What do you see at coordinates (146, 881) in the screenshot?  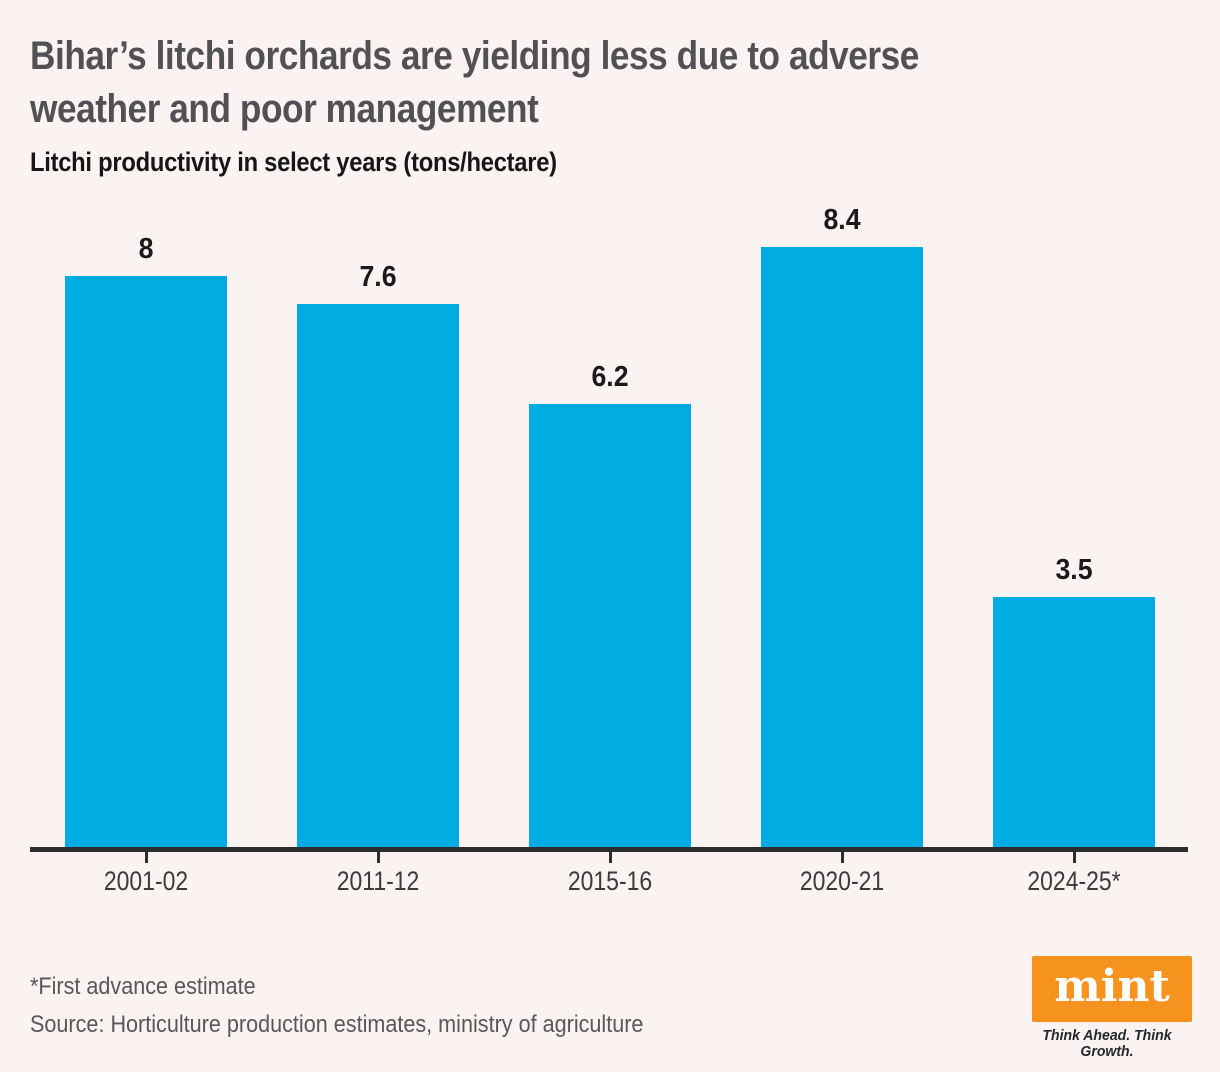 I see `x-axis-label: 2001-02` at bounding box center [146, 881].